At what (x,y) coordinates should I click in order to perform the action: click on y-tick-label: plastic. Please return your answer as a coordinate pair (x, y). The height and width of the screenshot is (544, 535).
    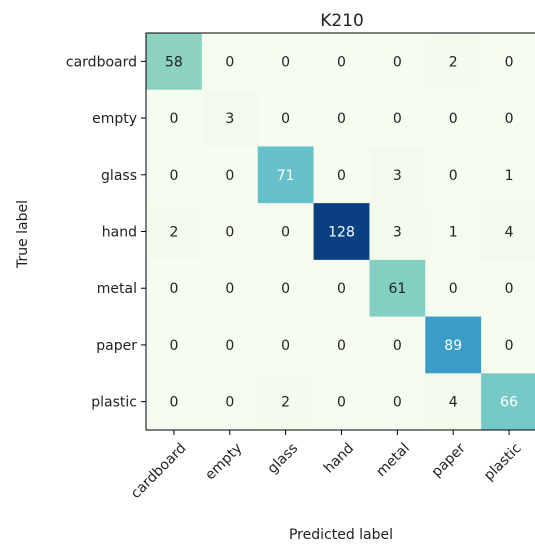
    Looking at the image, I should click on (114, 403).